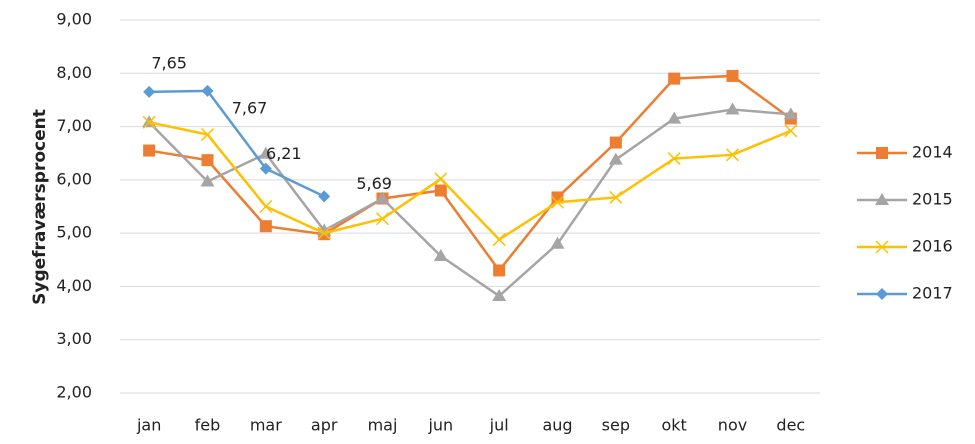 Image resolution: width=975 pixels, height=444 pixels. I want to click on legend-label: 2015, so click(932, 199).